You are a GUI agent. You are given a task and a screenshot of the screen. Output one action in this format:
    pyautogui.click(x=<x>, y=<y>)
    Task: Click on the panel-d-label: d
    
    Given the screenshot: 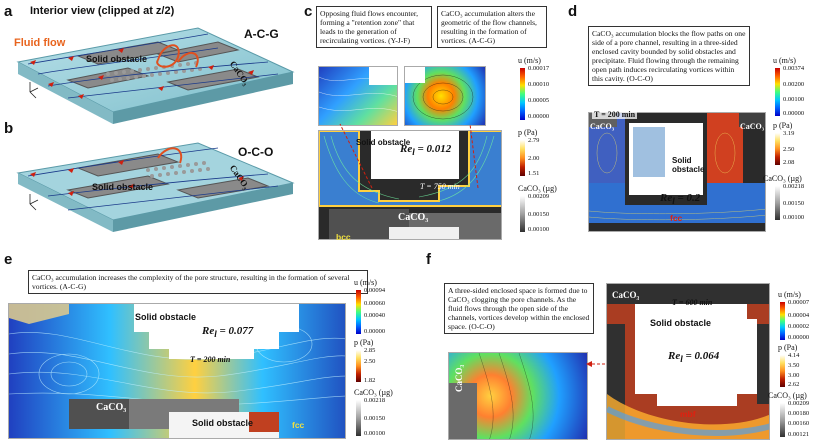 What is the action you would take?
    pyautogui.click(x=573, y=11)
    